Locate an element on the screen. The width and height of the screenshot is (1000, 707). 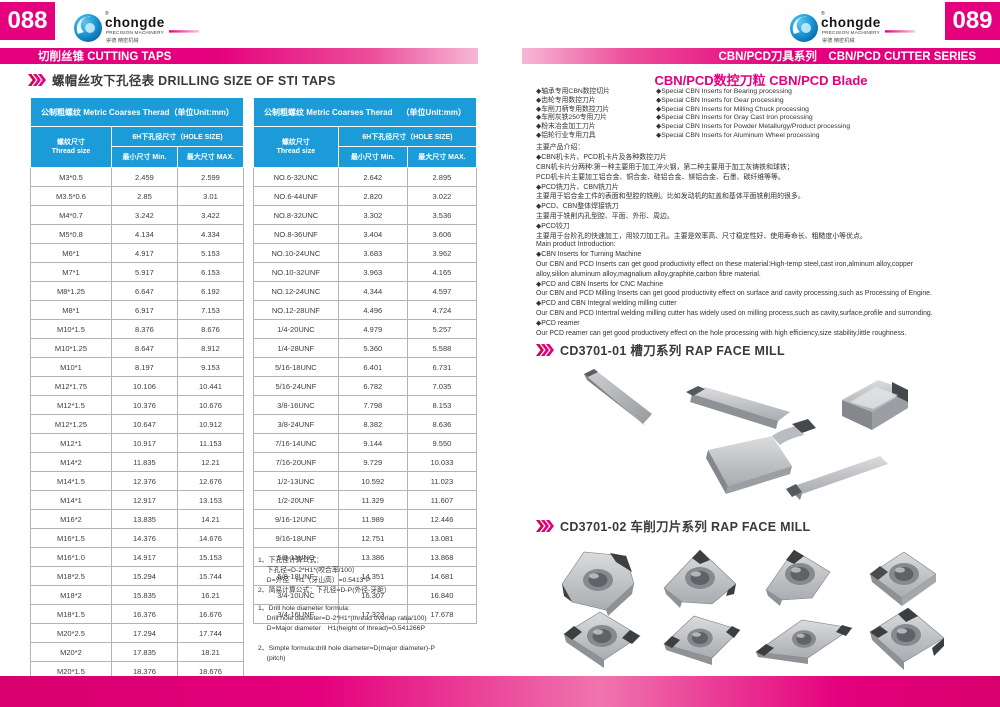
table-row: M18*2 15.835 16.21 is located at coordinates (137, 595).